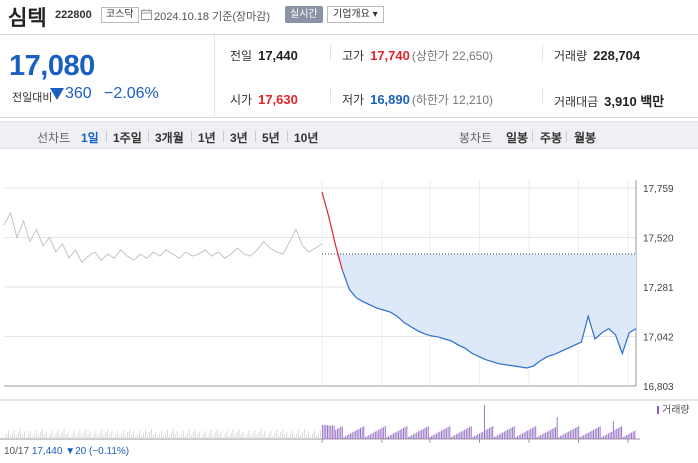 This screenshot has width=698, height=463. What do you see at coordinates (66, 451) in the screenshot?
I see `prev-day-summary: 10/17 17,440 ▼20 (−0.11%)` at bounding box center [66, 451].